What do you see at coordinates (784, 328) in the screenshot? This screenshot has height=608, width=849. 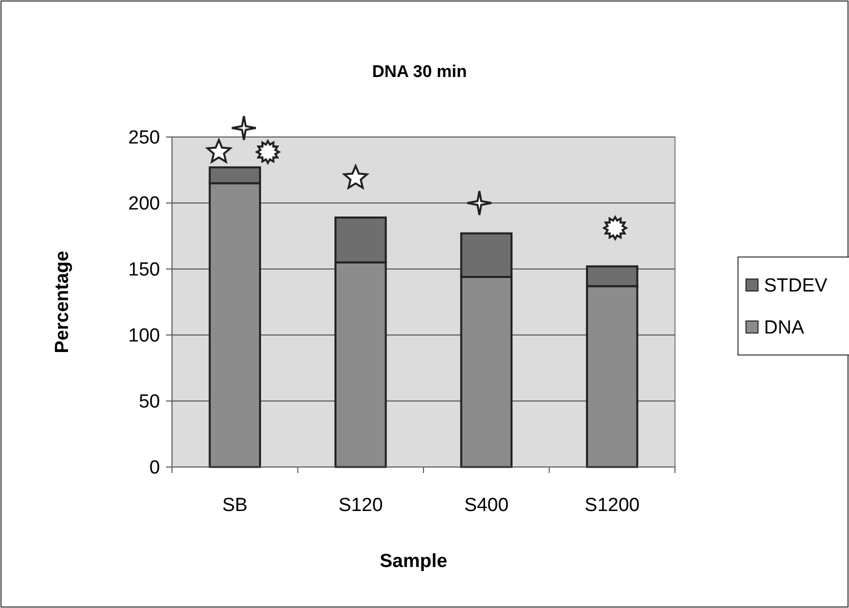 I see `legend-label: DNA` at bounding box center [784, 328].